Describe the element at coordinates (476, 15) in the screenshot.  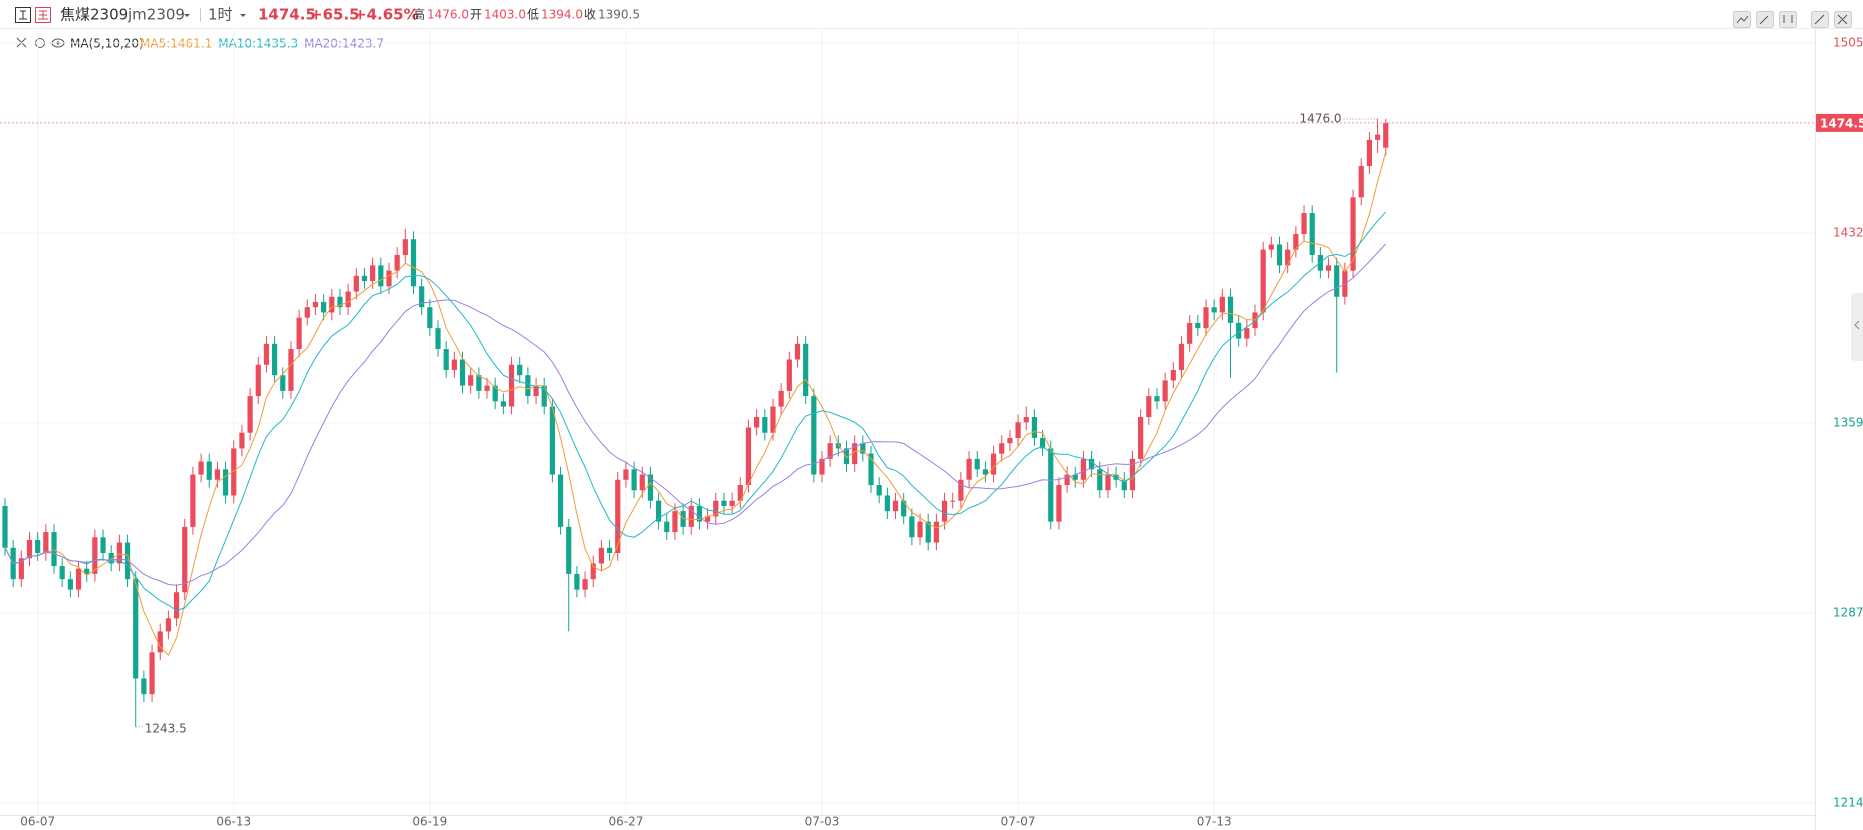
I see `stat-name: 开` at that location.